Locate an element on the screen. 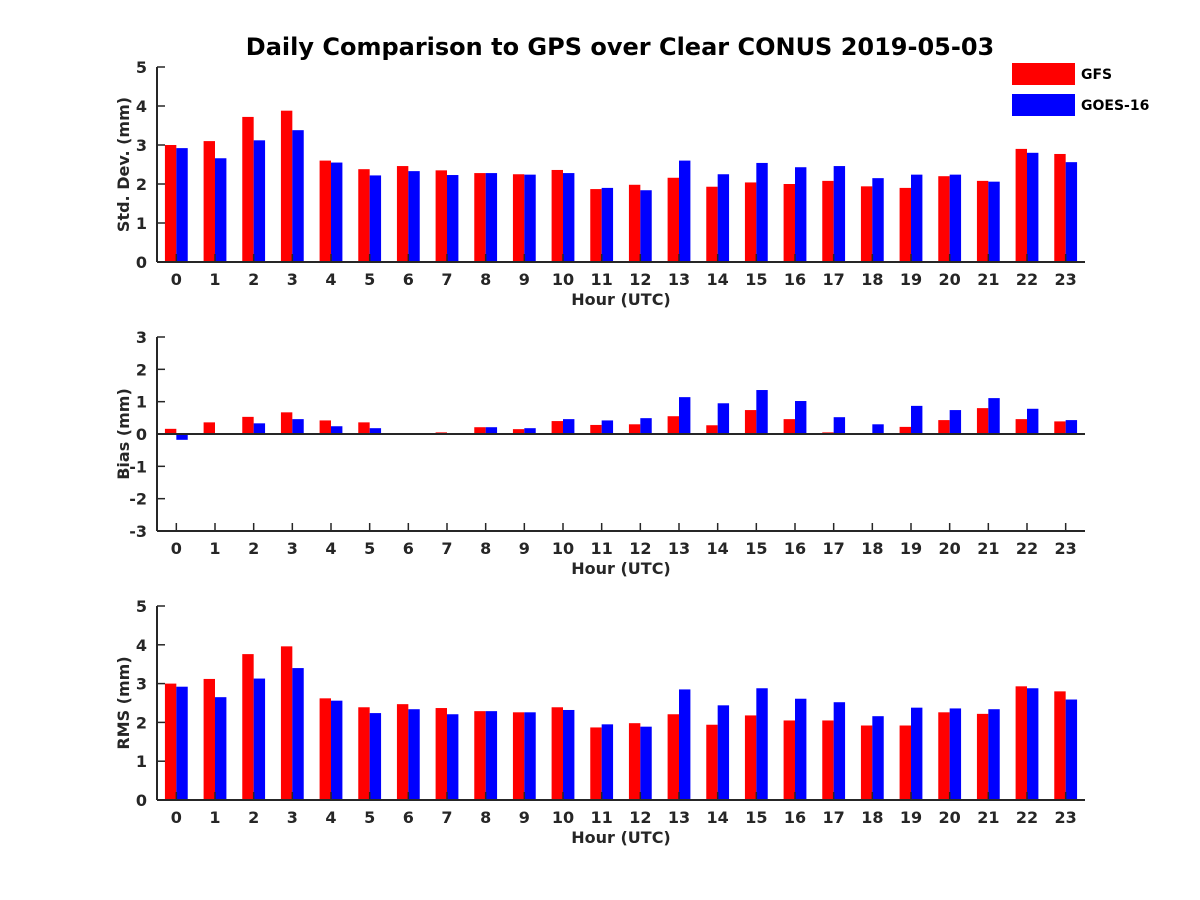 This screenshot has width=1200, height=900. legend: GFS GOES-16 is located at coordinates (1080, 89).